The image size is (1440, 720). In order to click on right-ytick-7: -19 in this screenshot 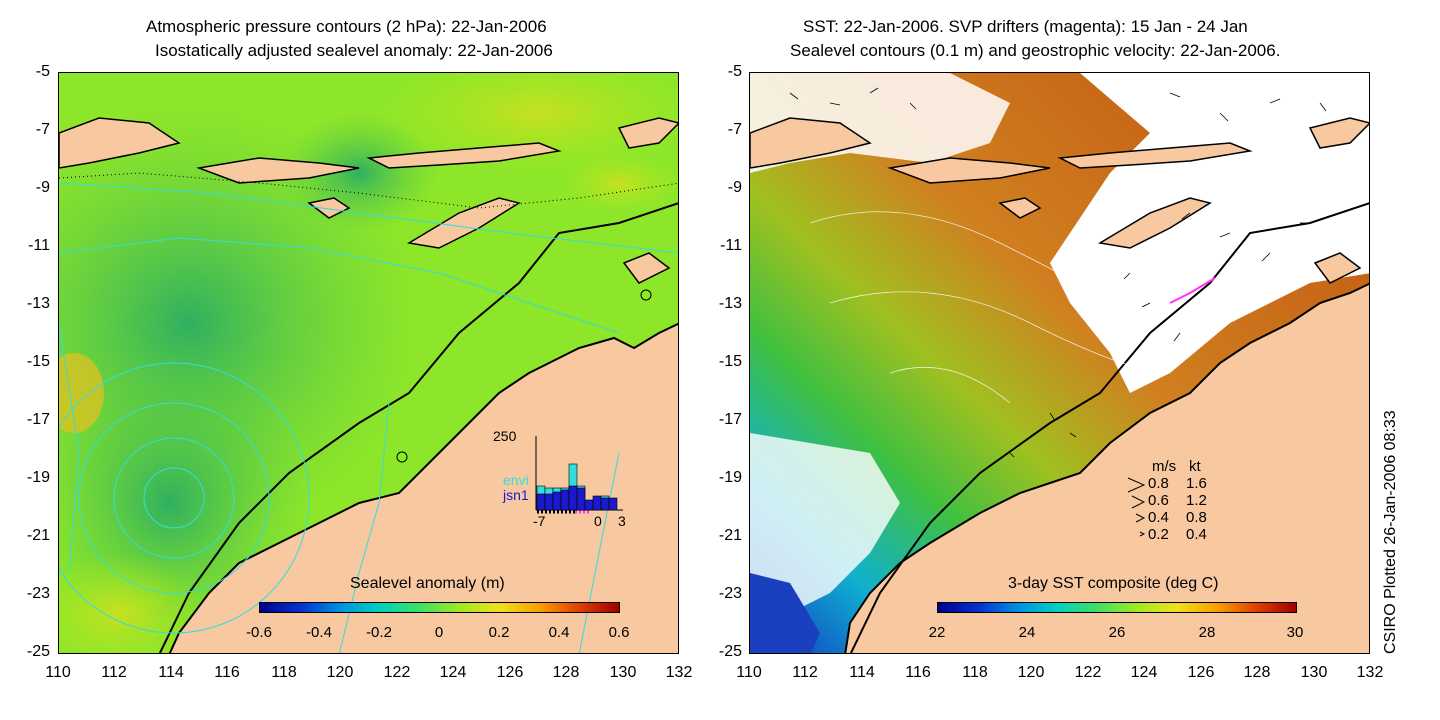, I will do `click(730, 477)`.